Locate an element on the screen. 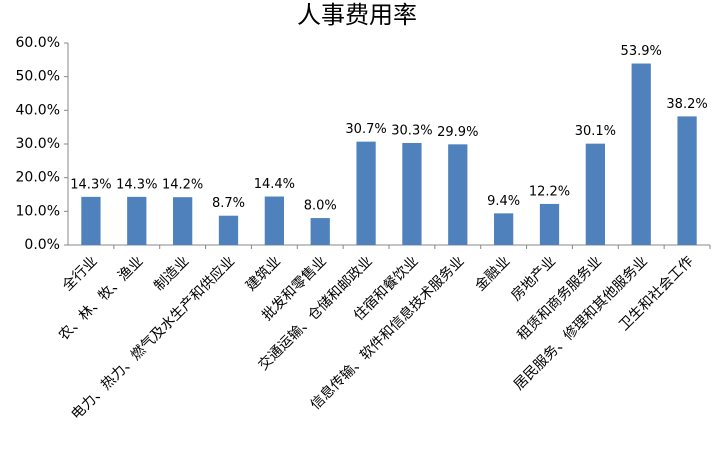  x-tick-label: 农、林、牧、渔业 is located at coordinates (101, 298).